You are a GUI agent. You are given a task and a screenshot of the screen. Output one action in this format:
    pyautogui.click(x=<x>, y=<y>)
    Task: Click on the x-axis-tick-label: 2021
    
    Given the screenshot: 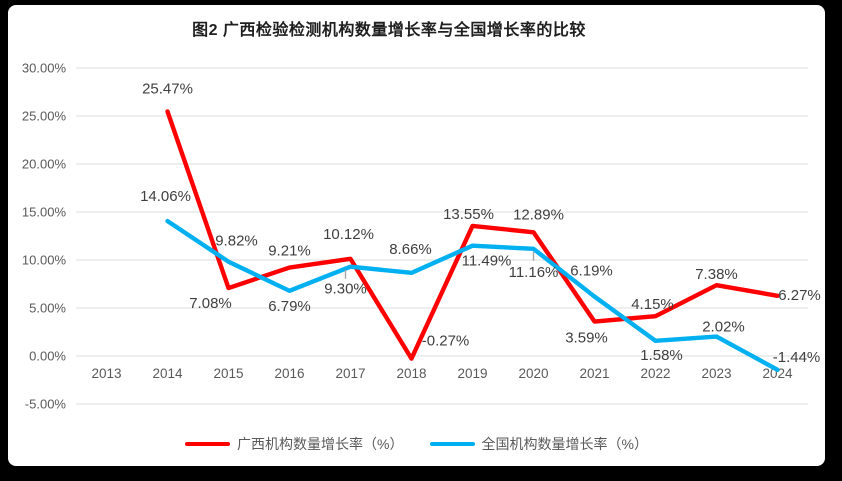 What is the action you would take?
    pyautogui.click(x=594, y=373)
    